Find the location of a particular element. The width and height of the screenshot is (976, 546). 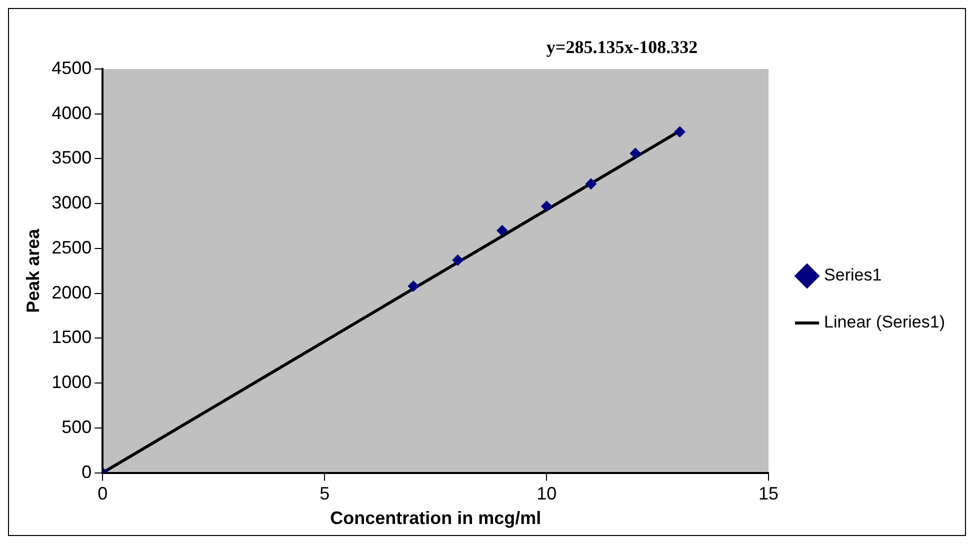

y-tick-label: 4000 is located at coordinates (72, 112).